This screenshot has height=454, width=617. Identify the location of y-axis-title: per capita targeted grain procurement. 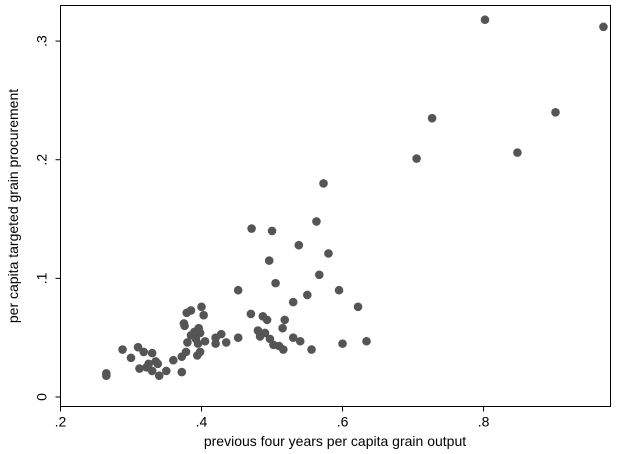
(13, 206).